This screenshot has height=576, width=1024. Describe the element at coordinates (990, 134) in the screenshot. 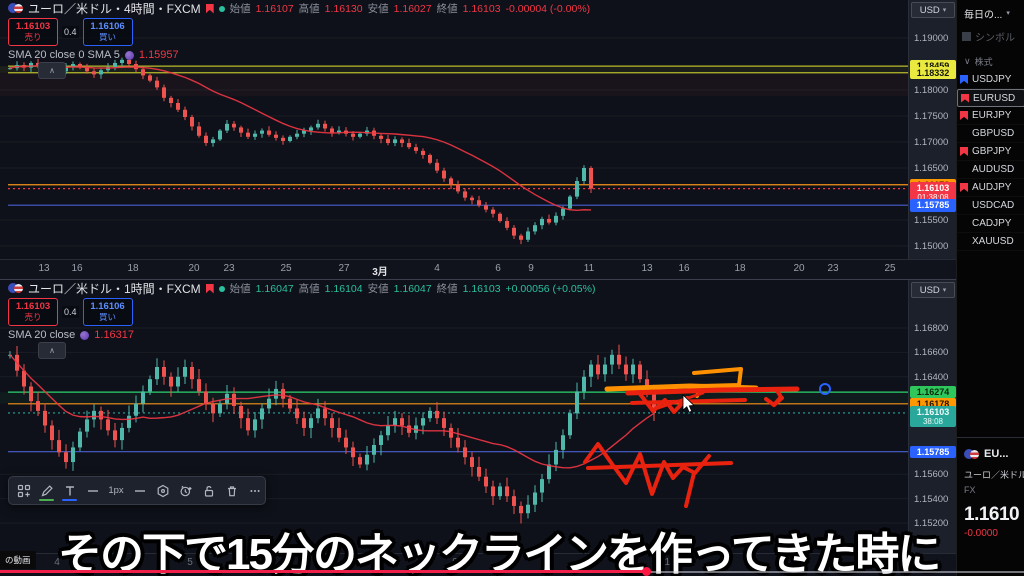

I see `watchlist-row-GBPUSD: GBPUSD` at that location.